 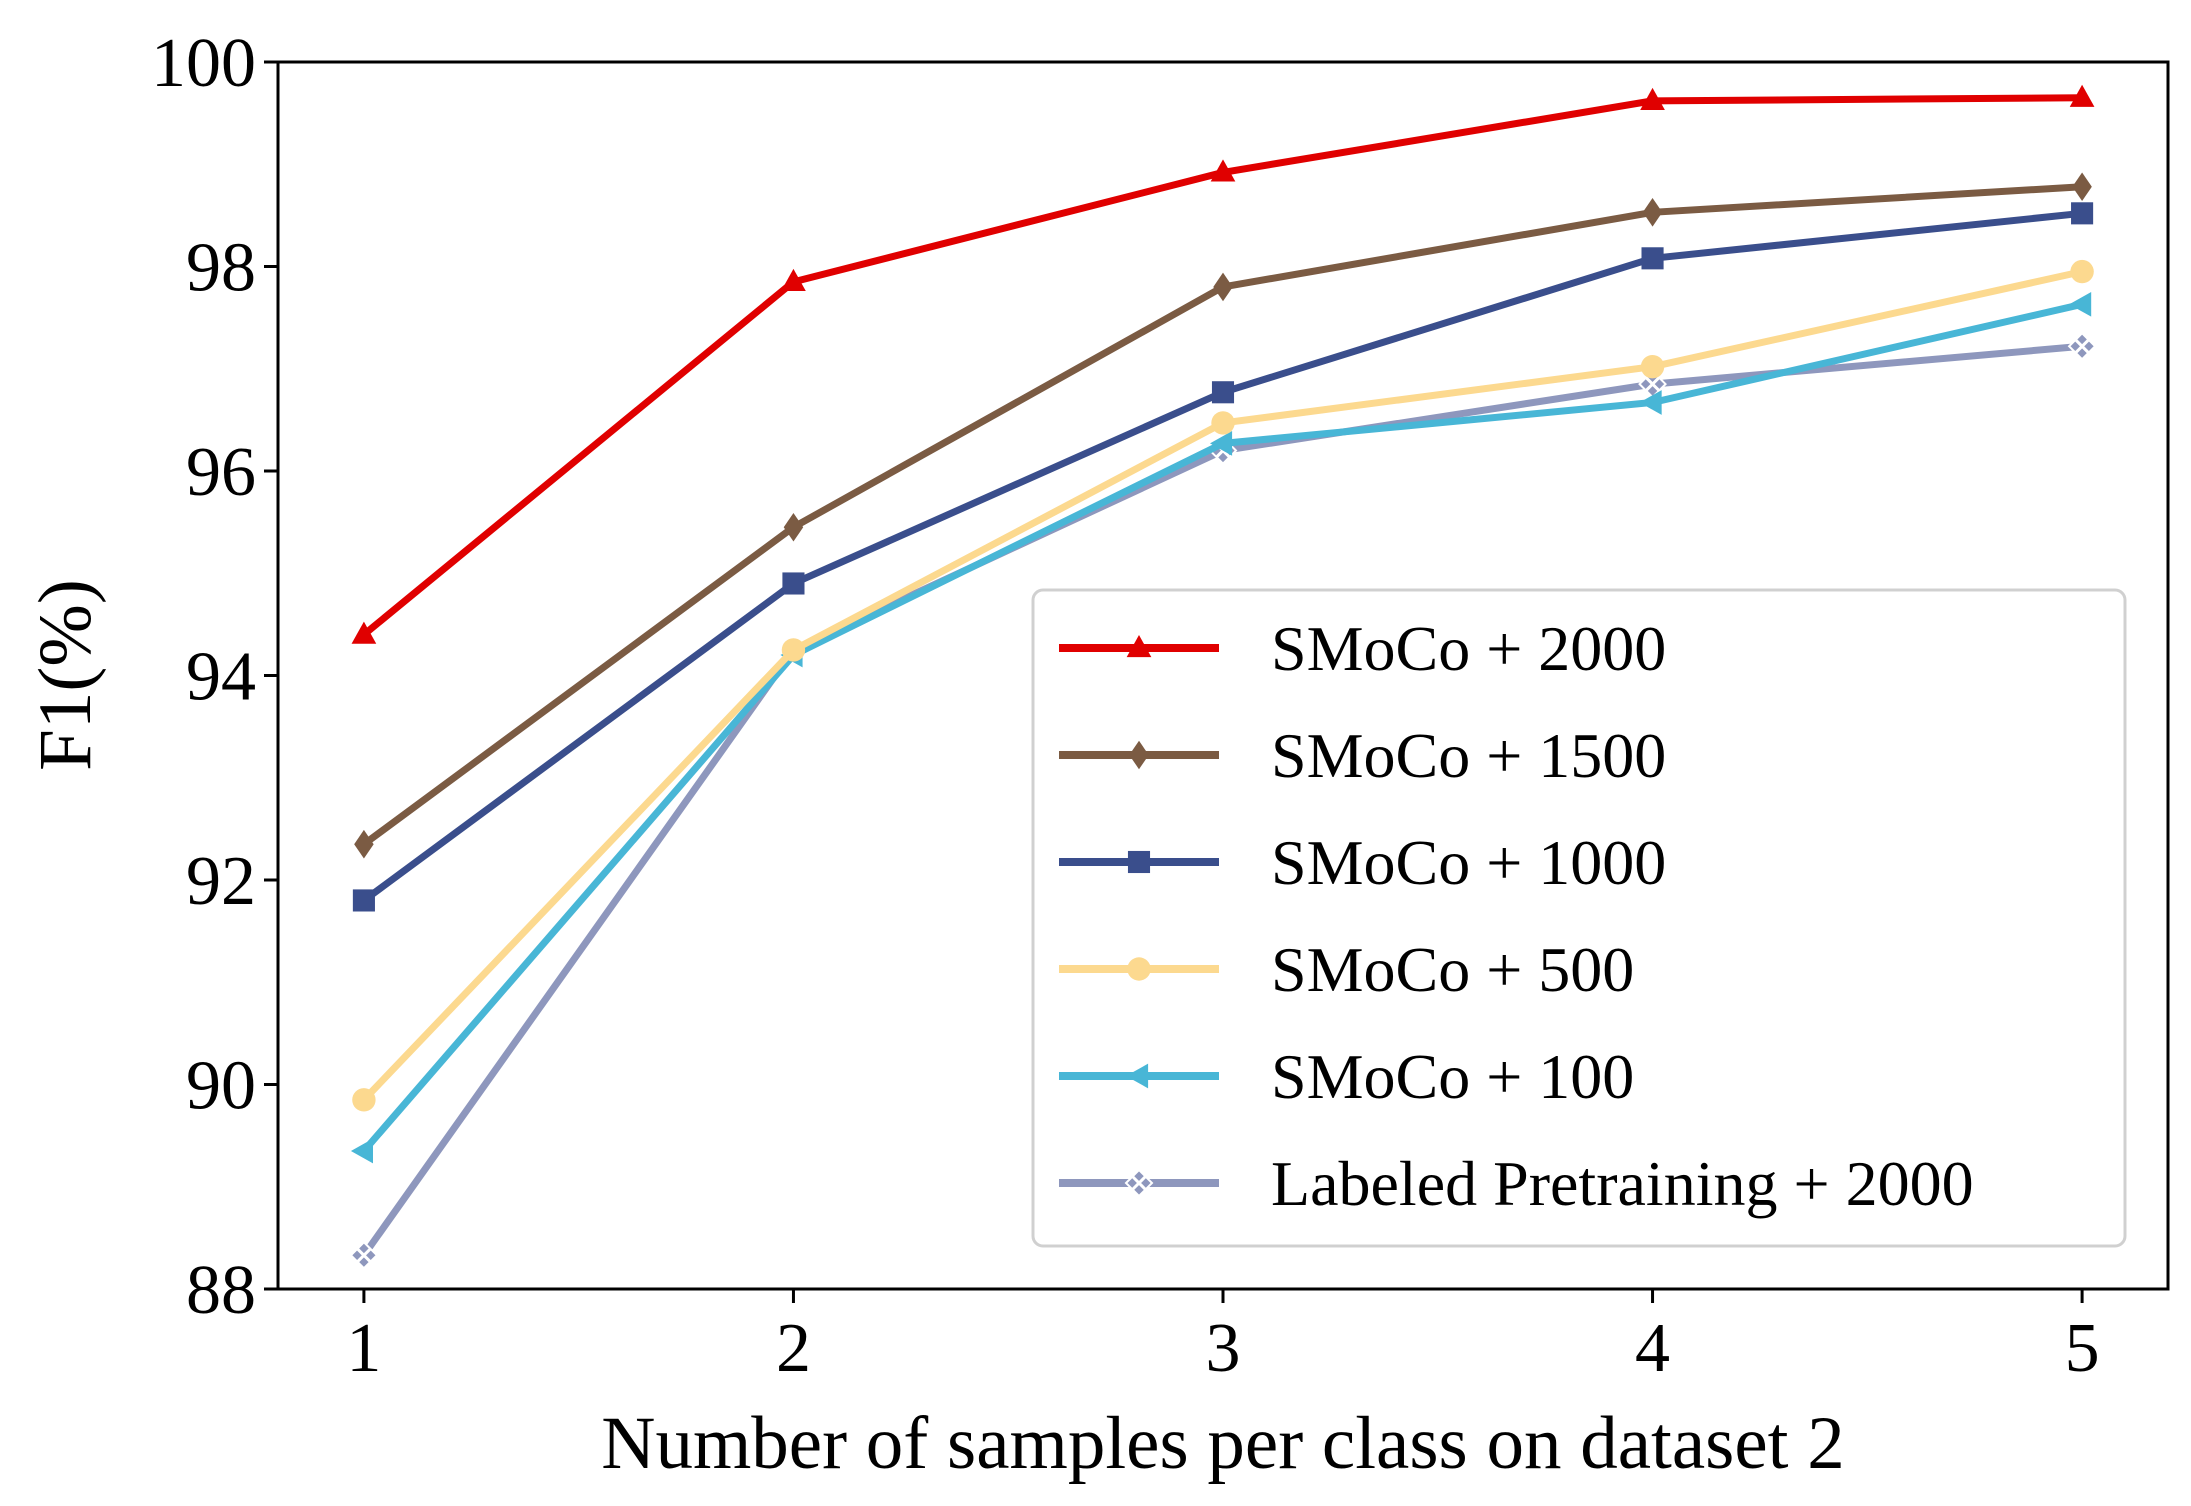 I want to click on legend-label: SMoCo + 500, so click(x=1452, y=969).